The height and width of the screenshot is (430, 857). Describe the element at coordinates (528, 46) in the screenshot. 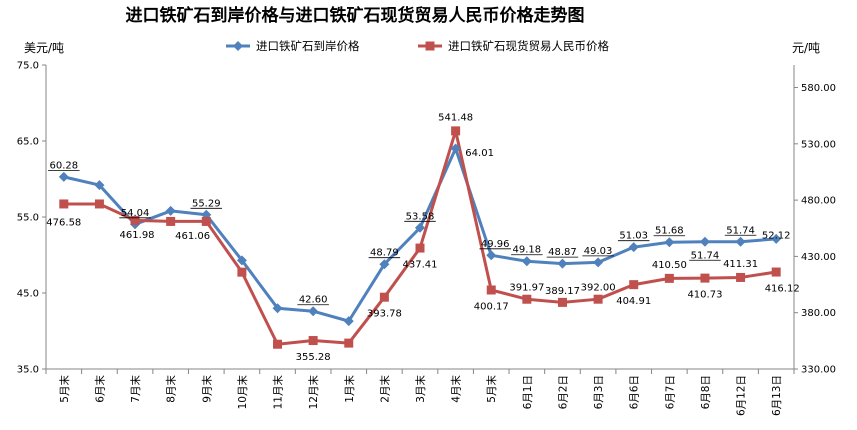

I see `legend-label: 进口铁矿石现货贸易人民币价格` at that location.